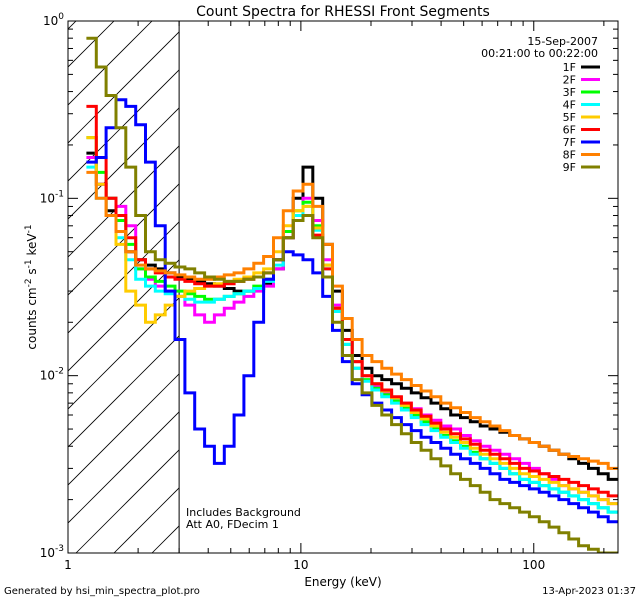 This screenshot has width=640, height=600. I want to click on y-tick-label: 10⁻³, so click(52, 552).